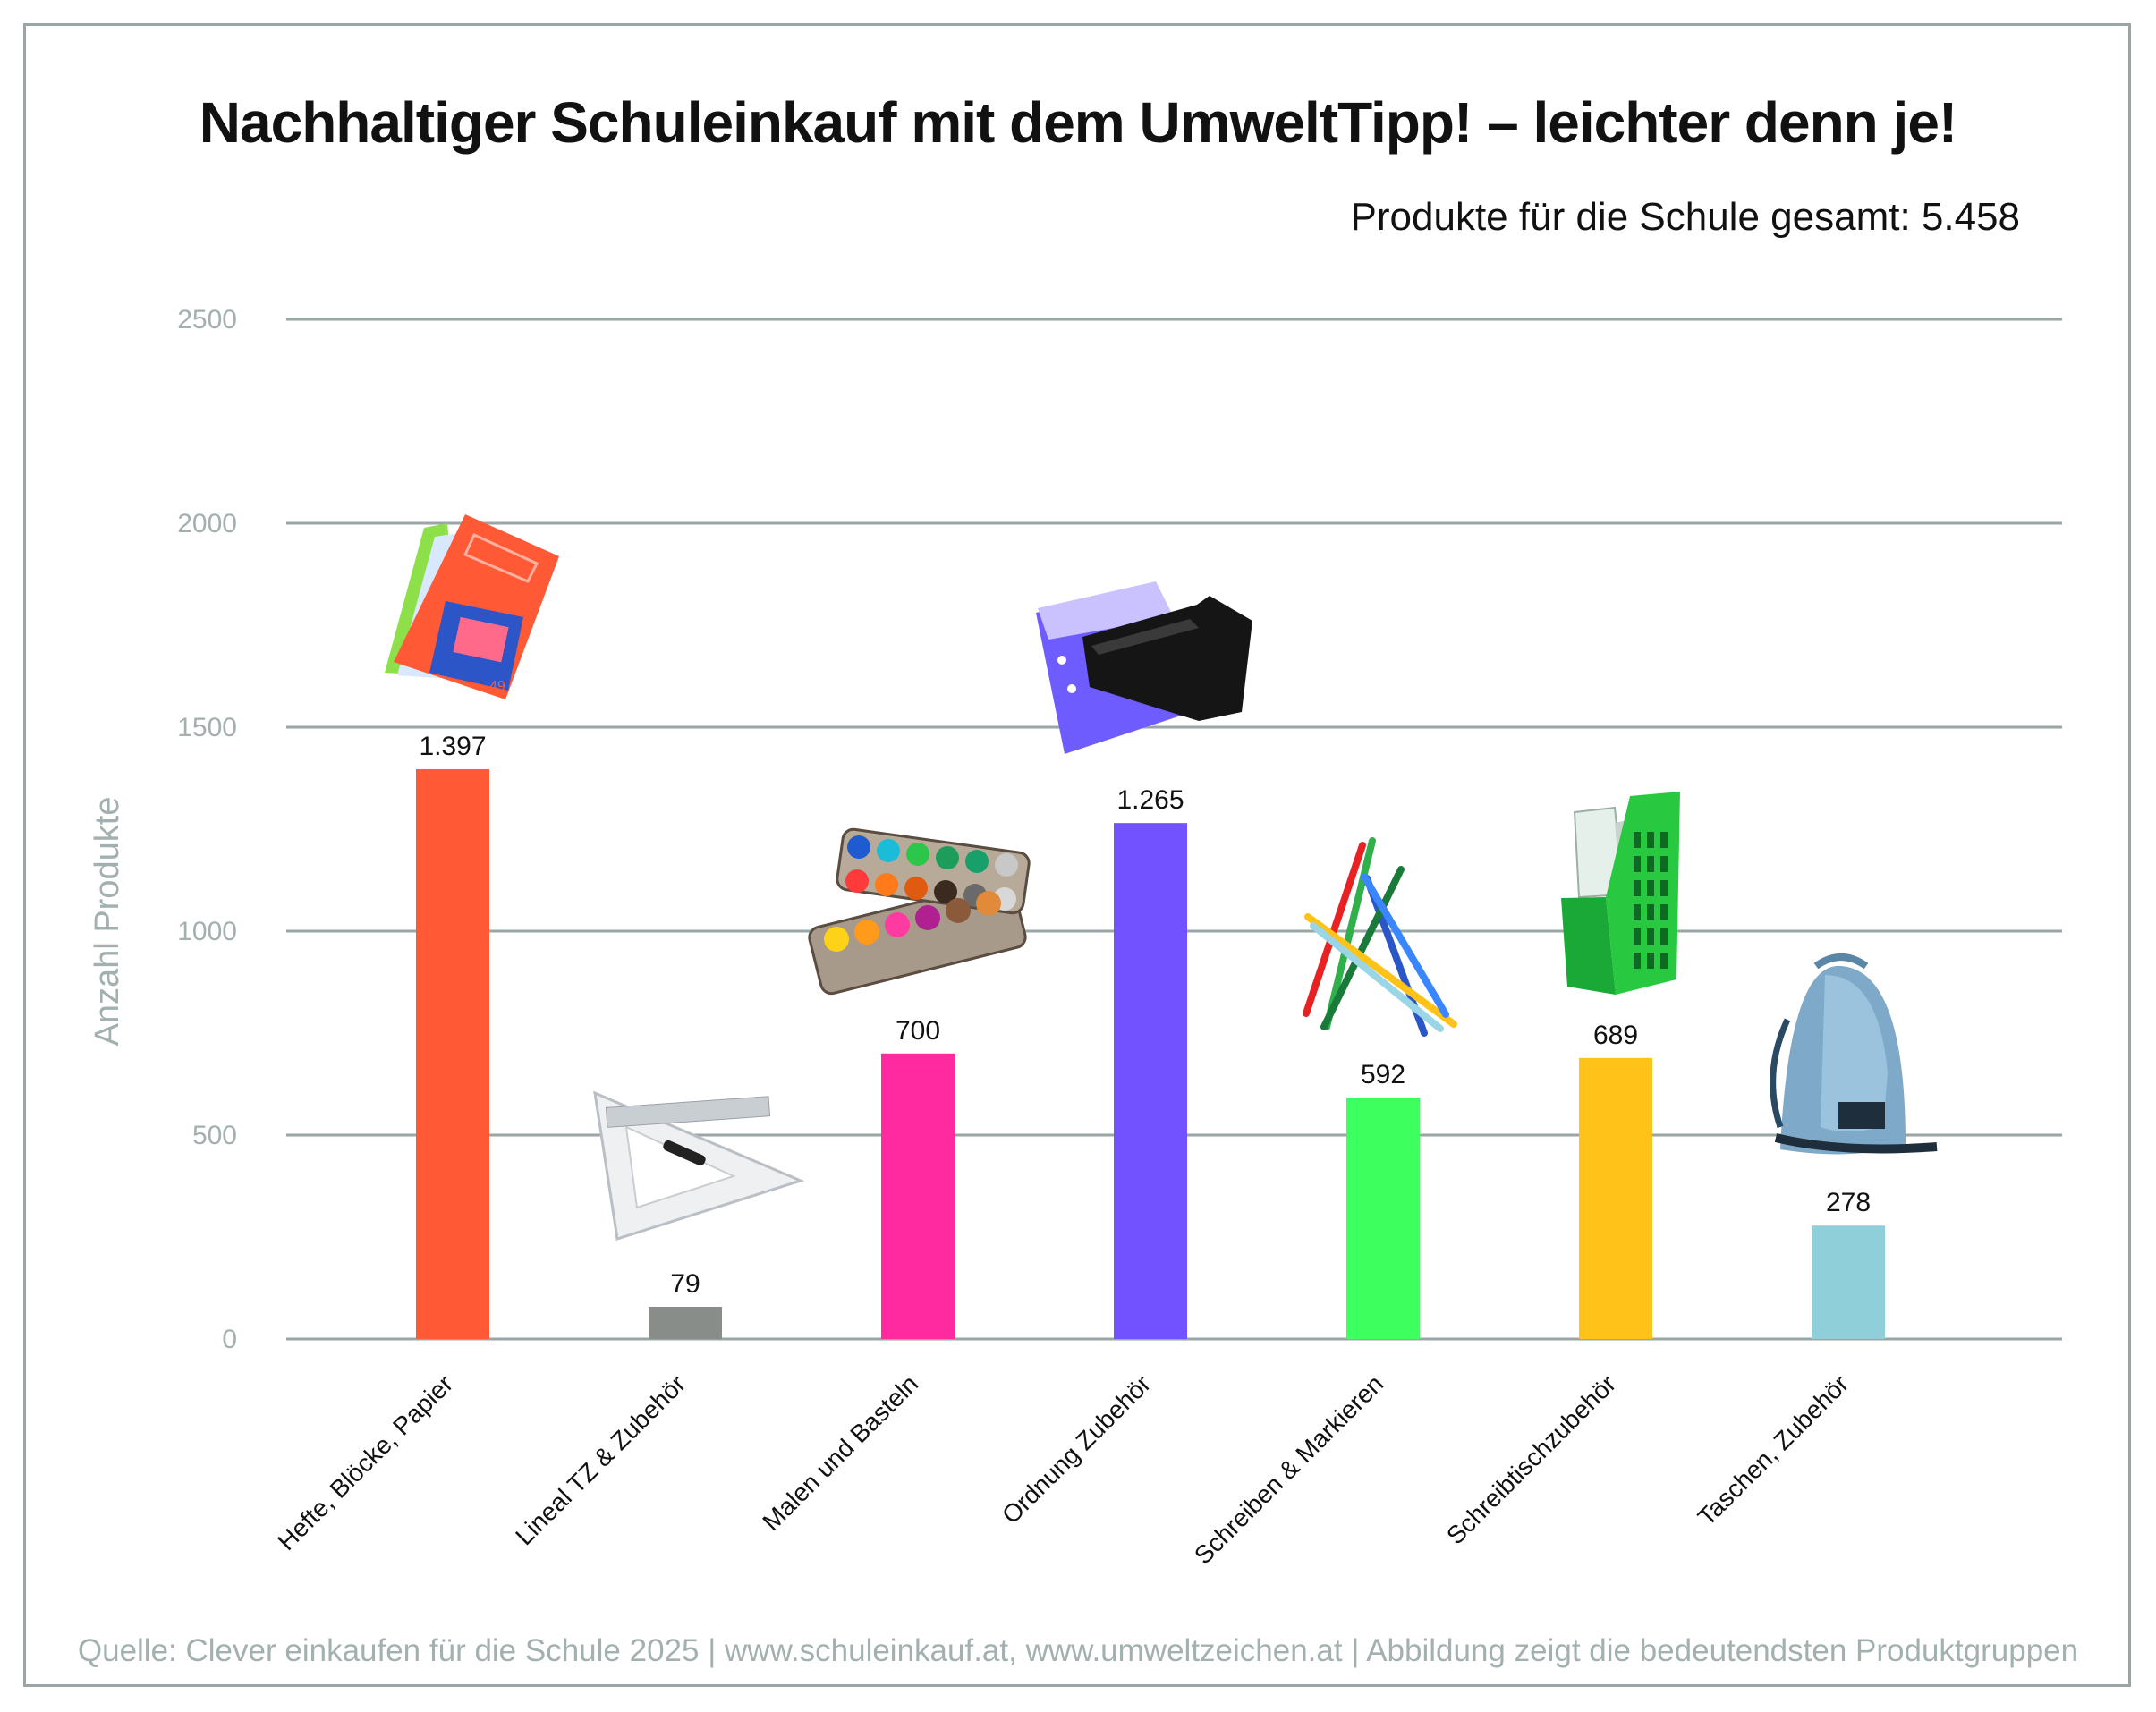 The width and height of the screenshot is (2156, 1712). What do you see at coordinates (207, 523) in the screenshot?
I see `y-tick-label: 2000` at bounding box center [207, 523].